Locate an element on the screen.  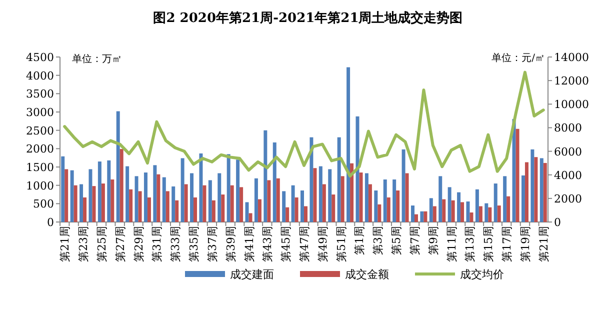
chart-title: 图2 2020年第21周-2021年第21周土地成交走势图 is located at coordinates (308, 18).